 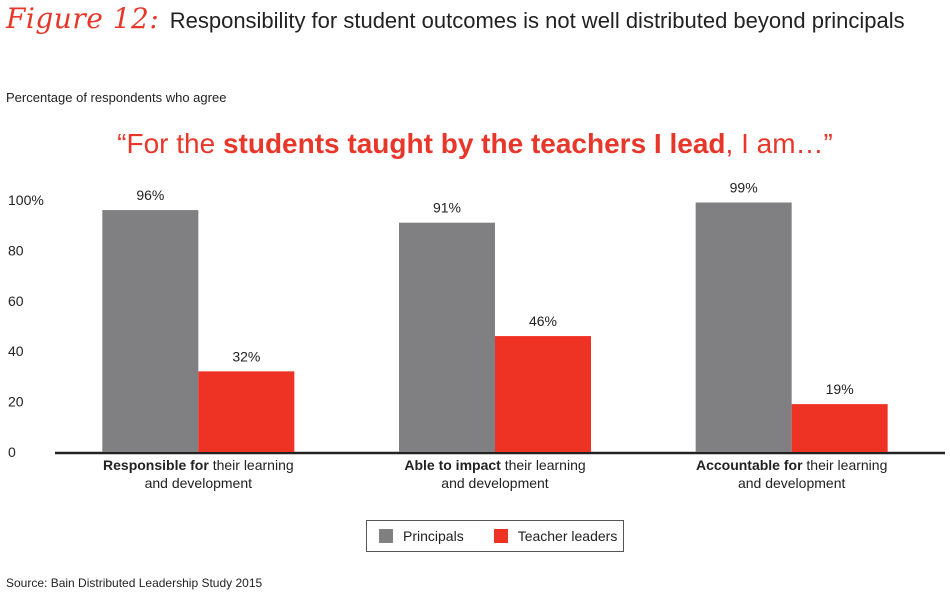 What do you see at coordinates (26, 200) in the screenshot?
I see `y-tick-label: 100%` at bounding box center [26, 200].